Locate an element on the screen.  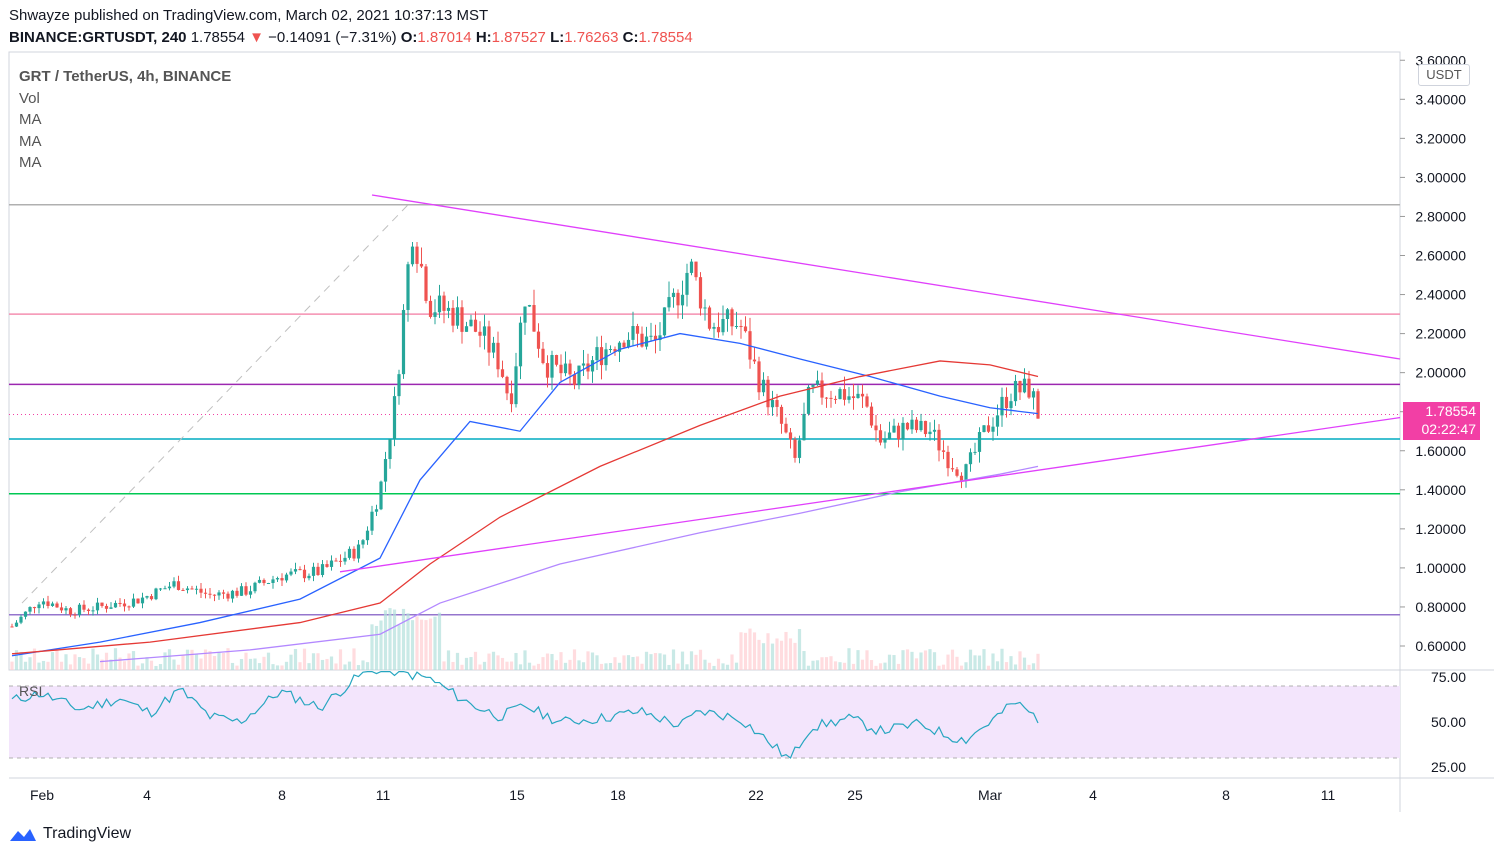
currency-badge: USDT is located at coordinates (1444, 75).